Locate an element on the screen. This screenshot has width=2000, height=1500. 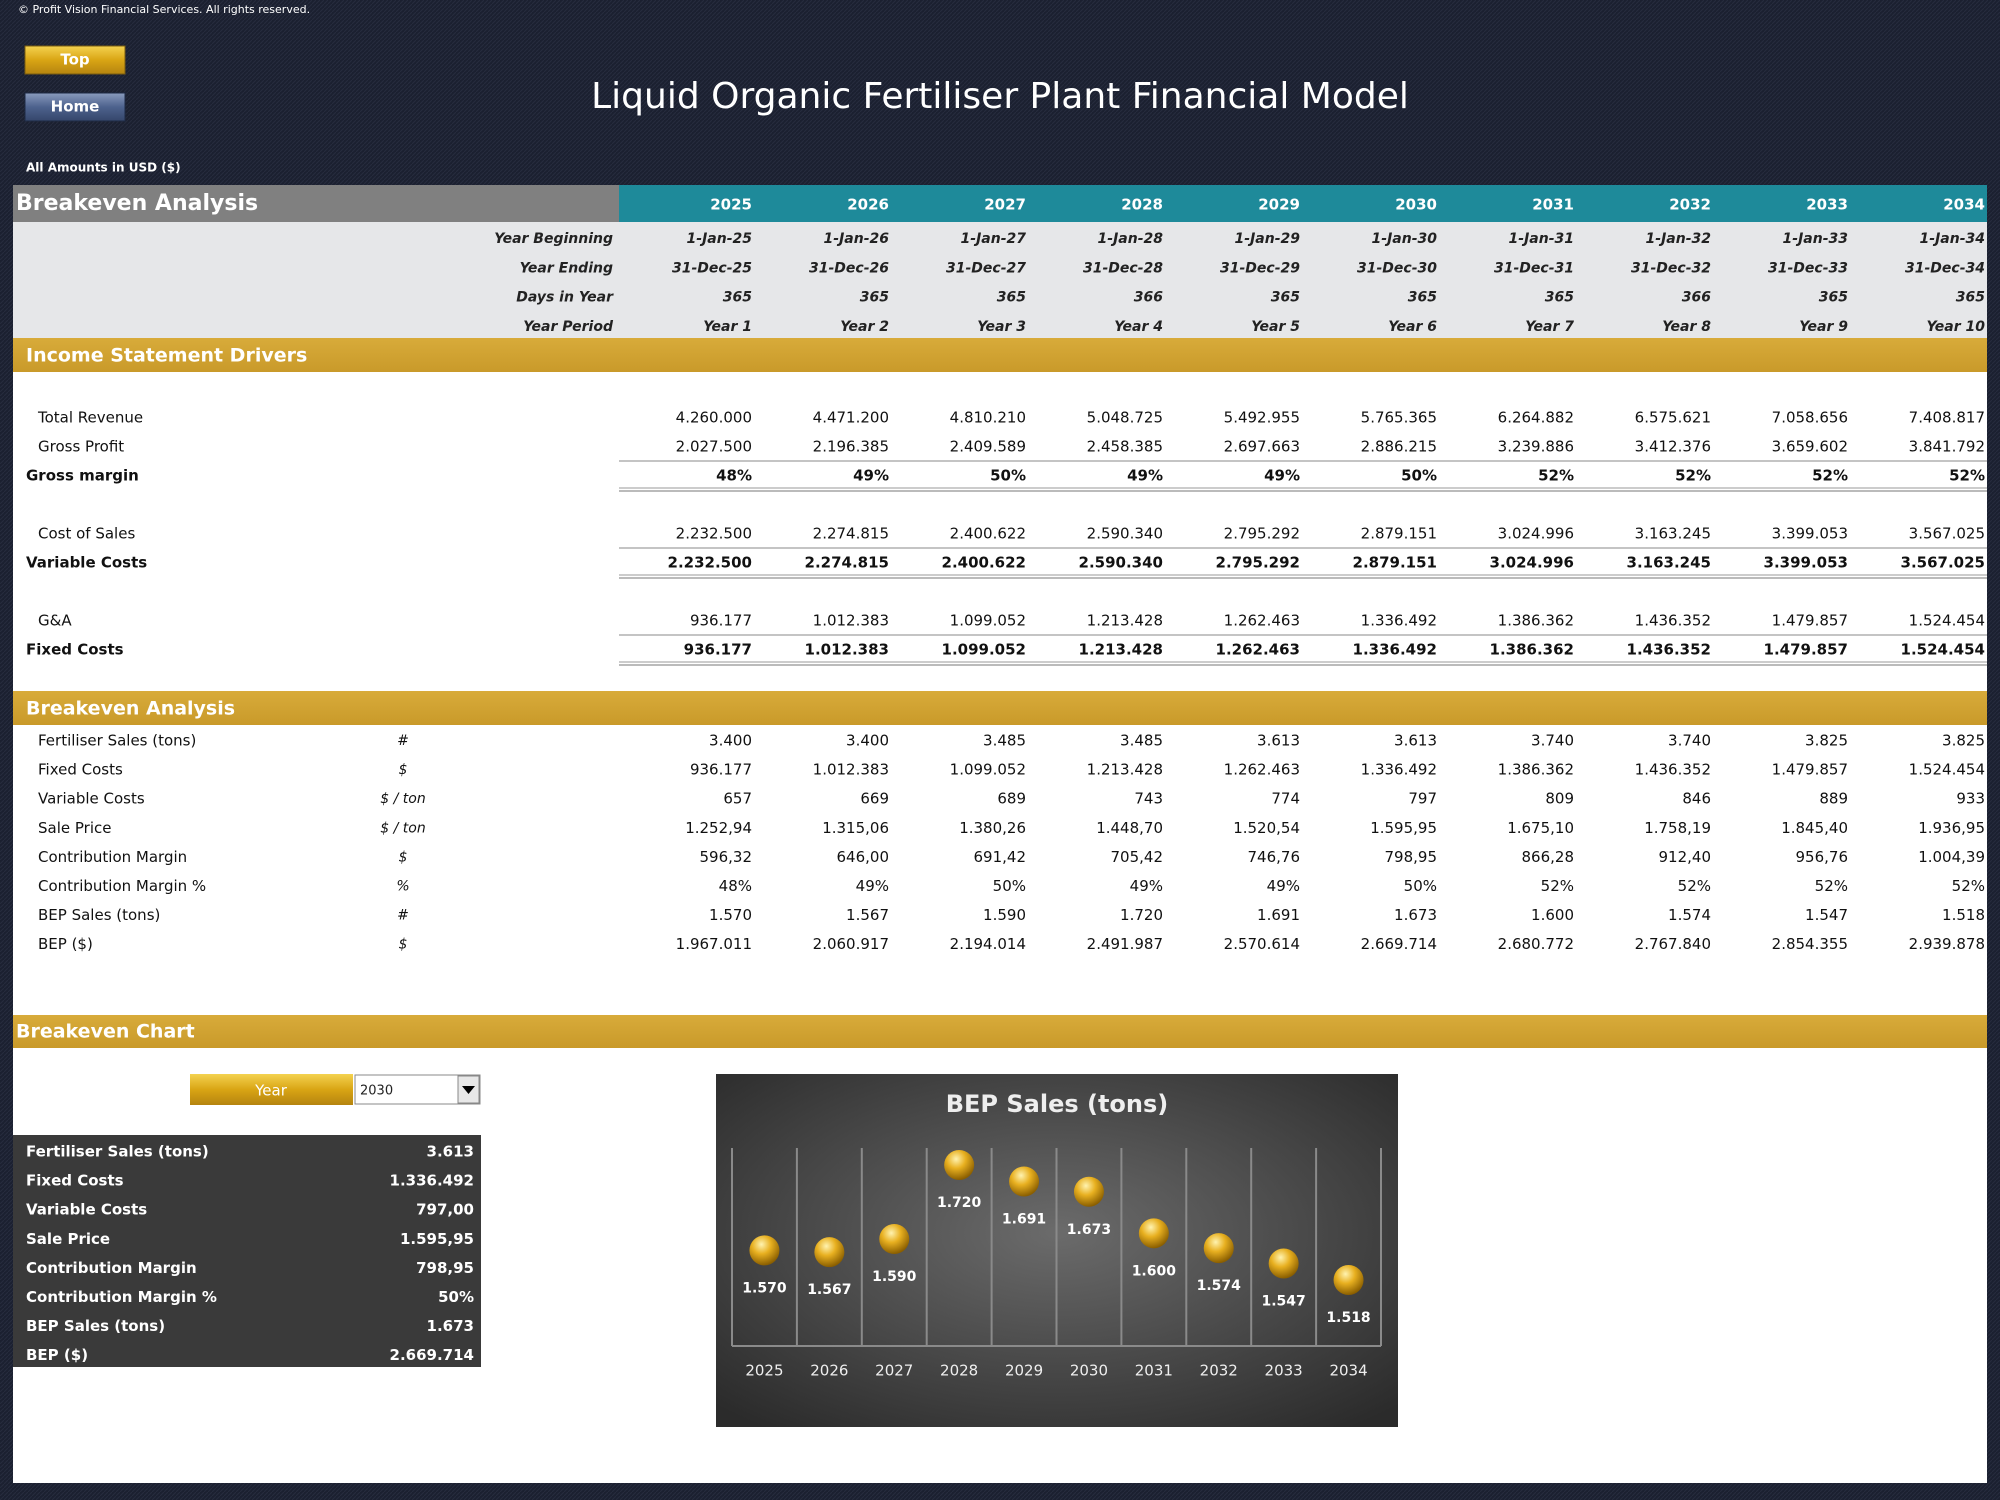
button-label: Top is located at coordinates (75, 60).